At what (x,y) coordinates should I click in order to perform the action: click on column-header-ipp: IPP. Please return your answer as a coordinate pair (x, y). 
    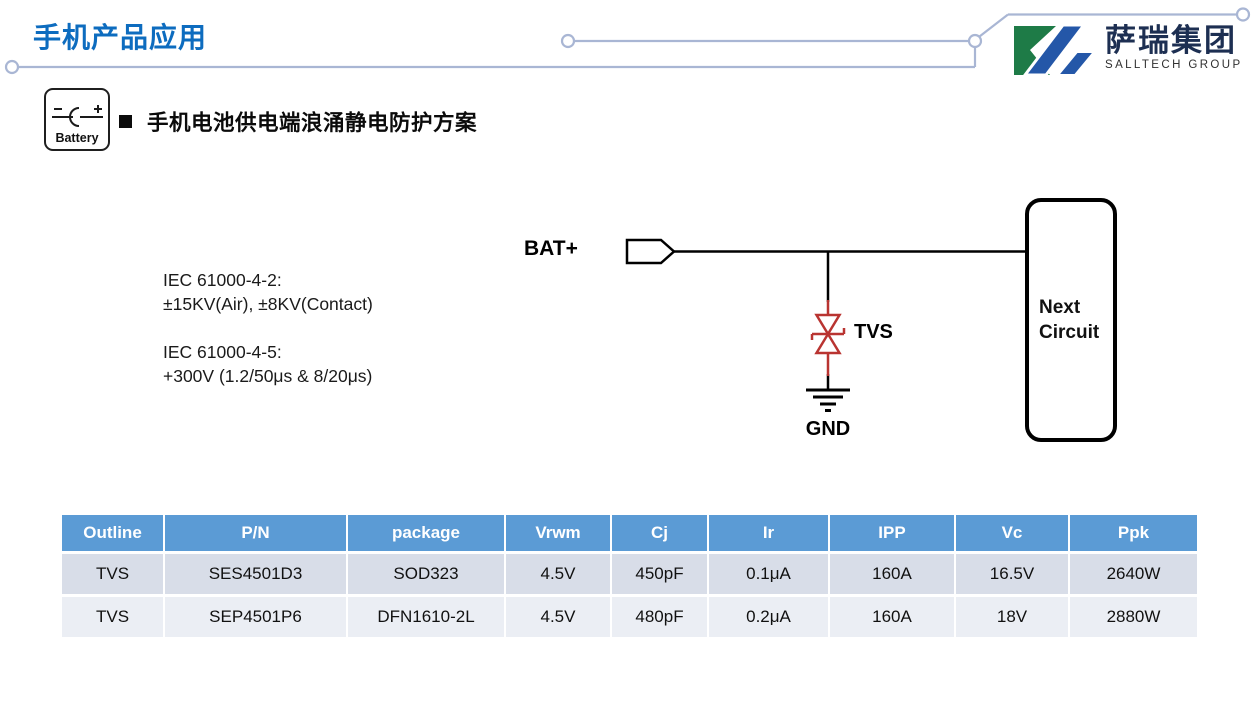
    Looking at the image, I should click on (892, 533).